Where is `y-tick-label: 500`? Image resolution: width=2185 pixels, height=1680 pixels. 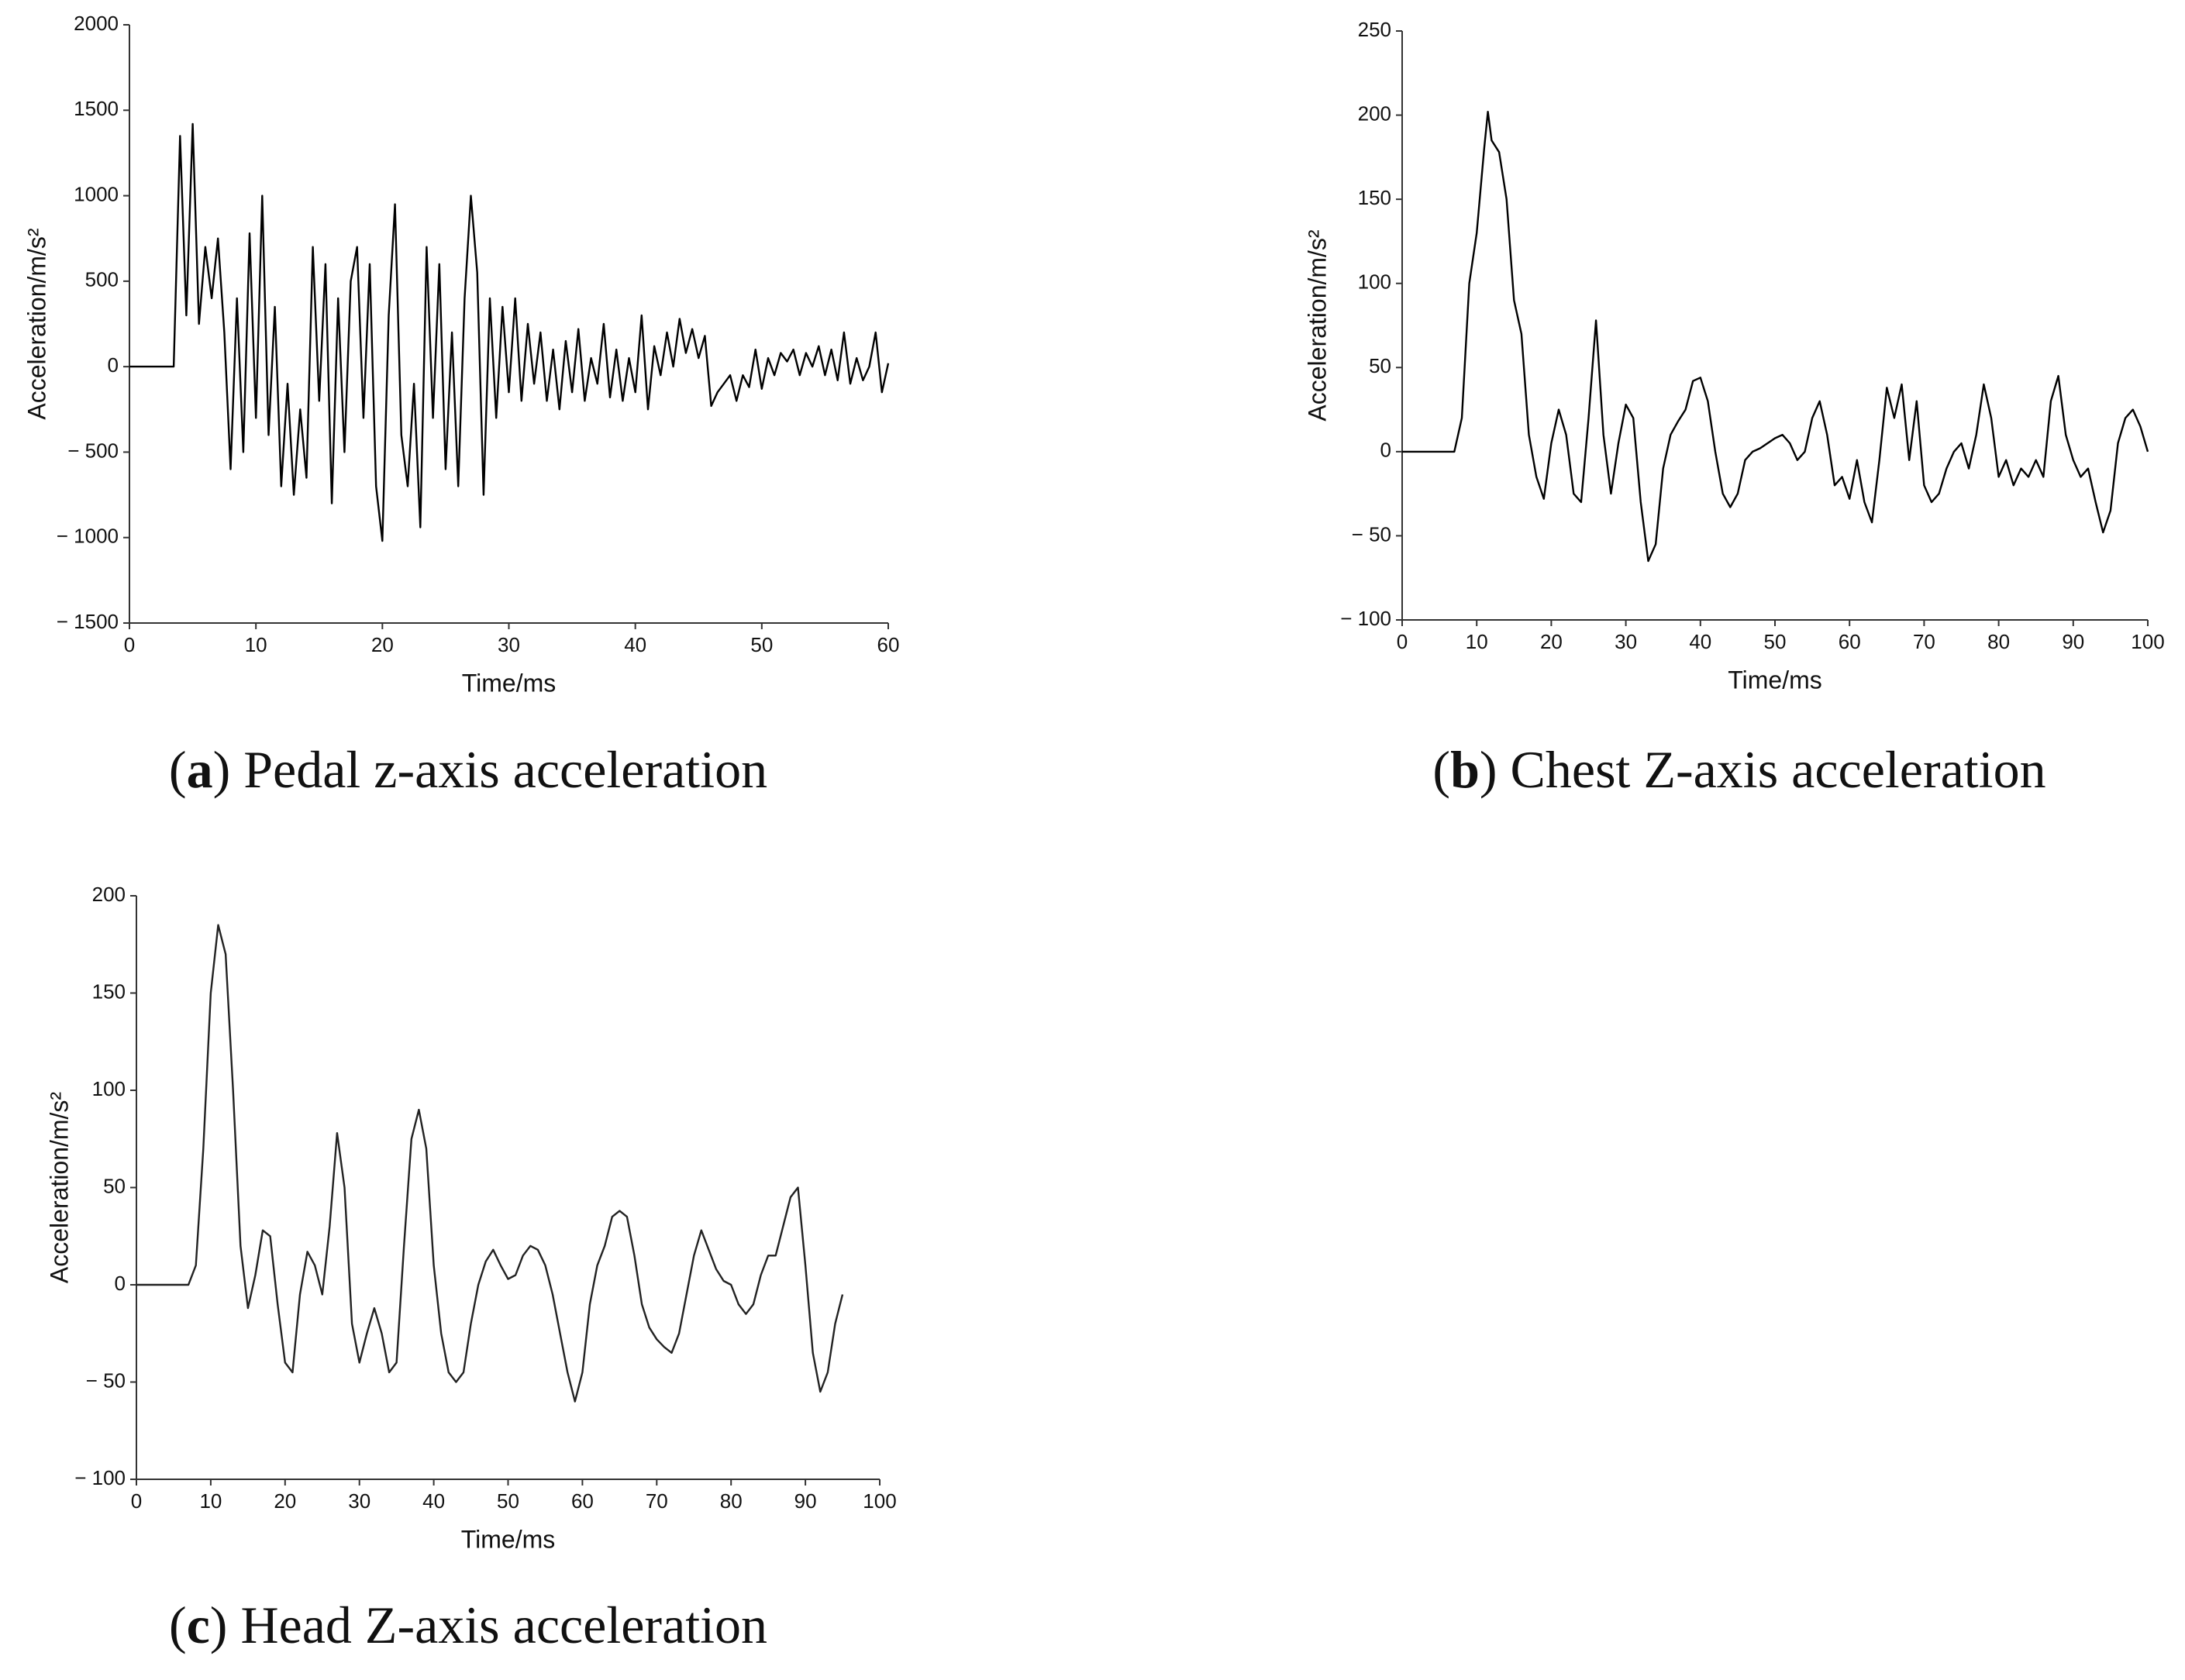 y-tick-label: 500 is located at coordinates (102, 280).